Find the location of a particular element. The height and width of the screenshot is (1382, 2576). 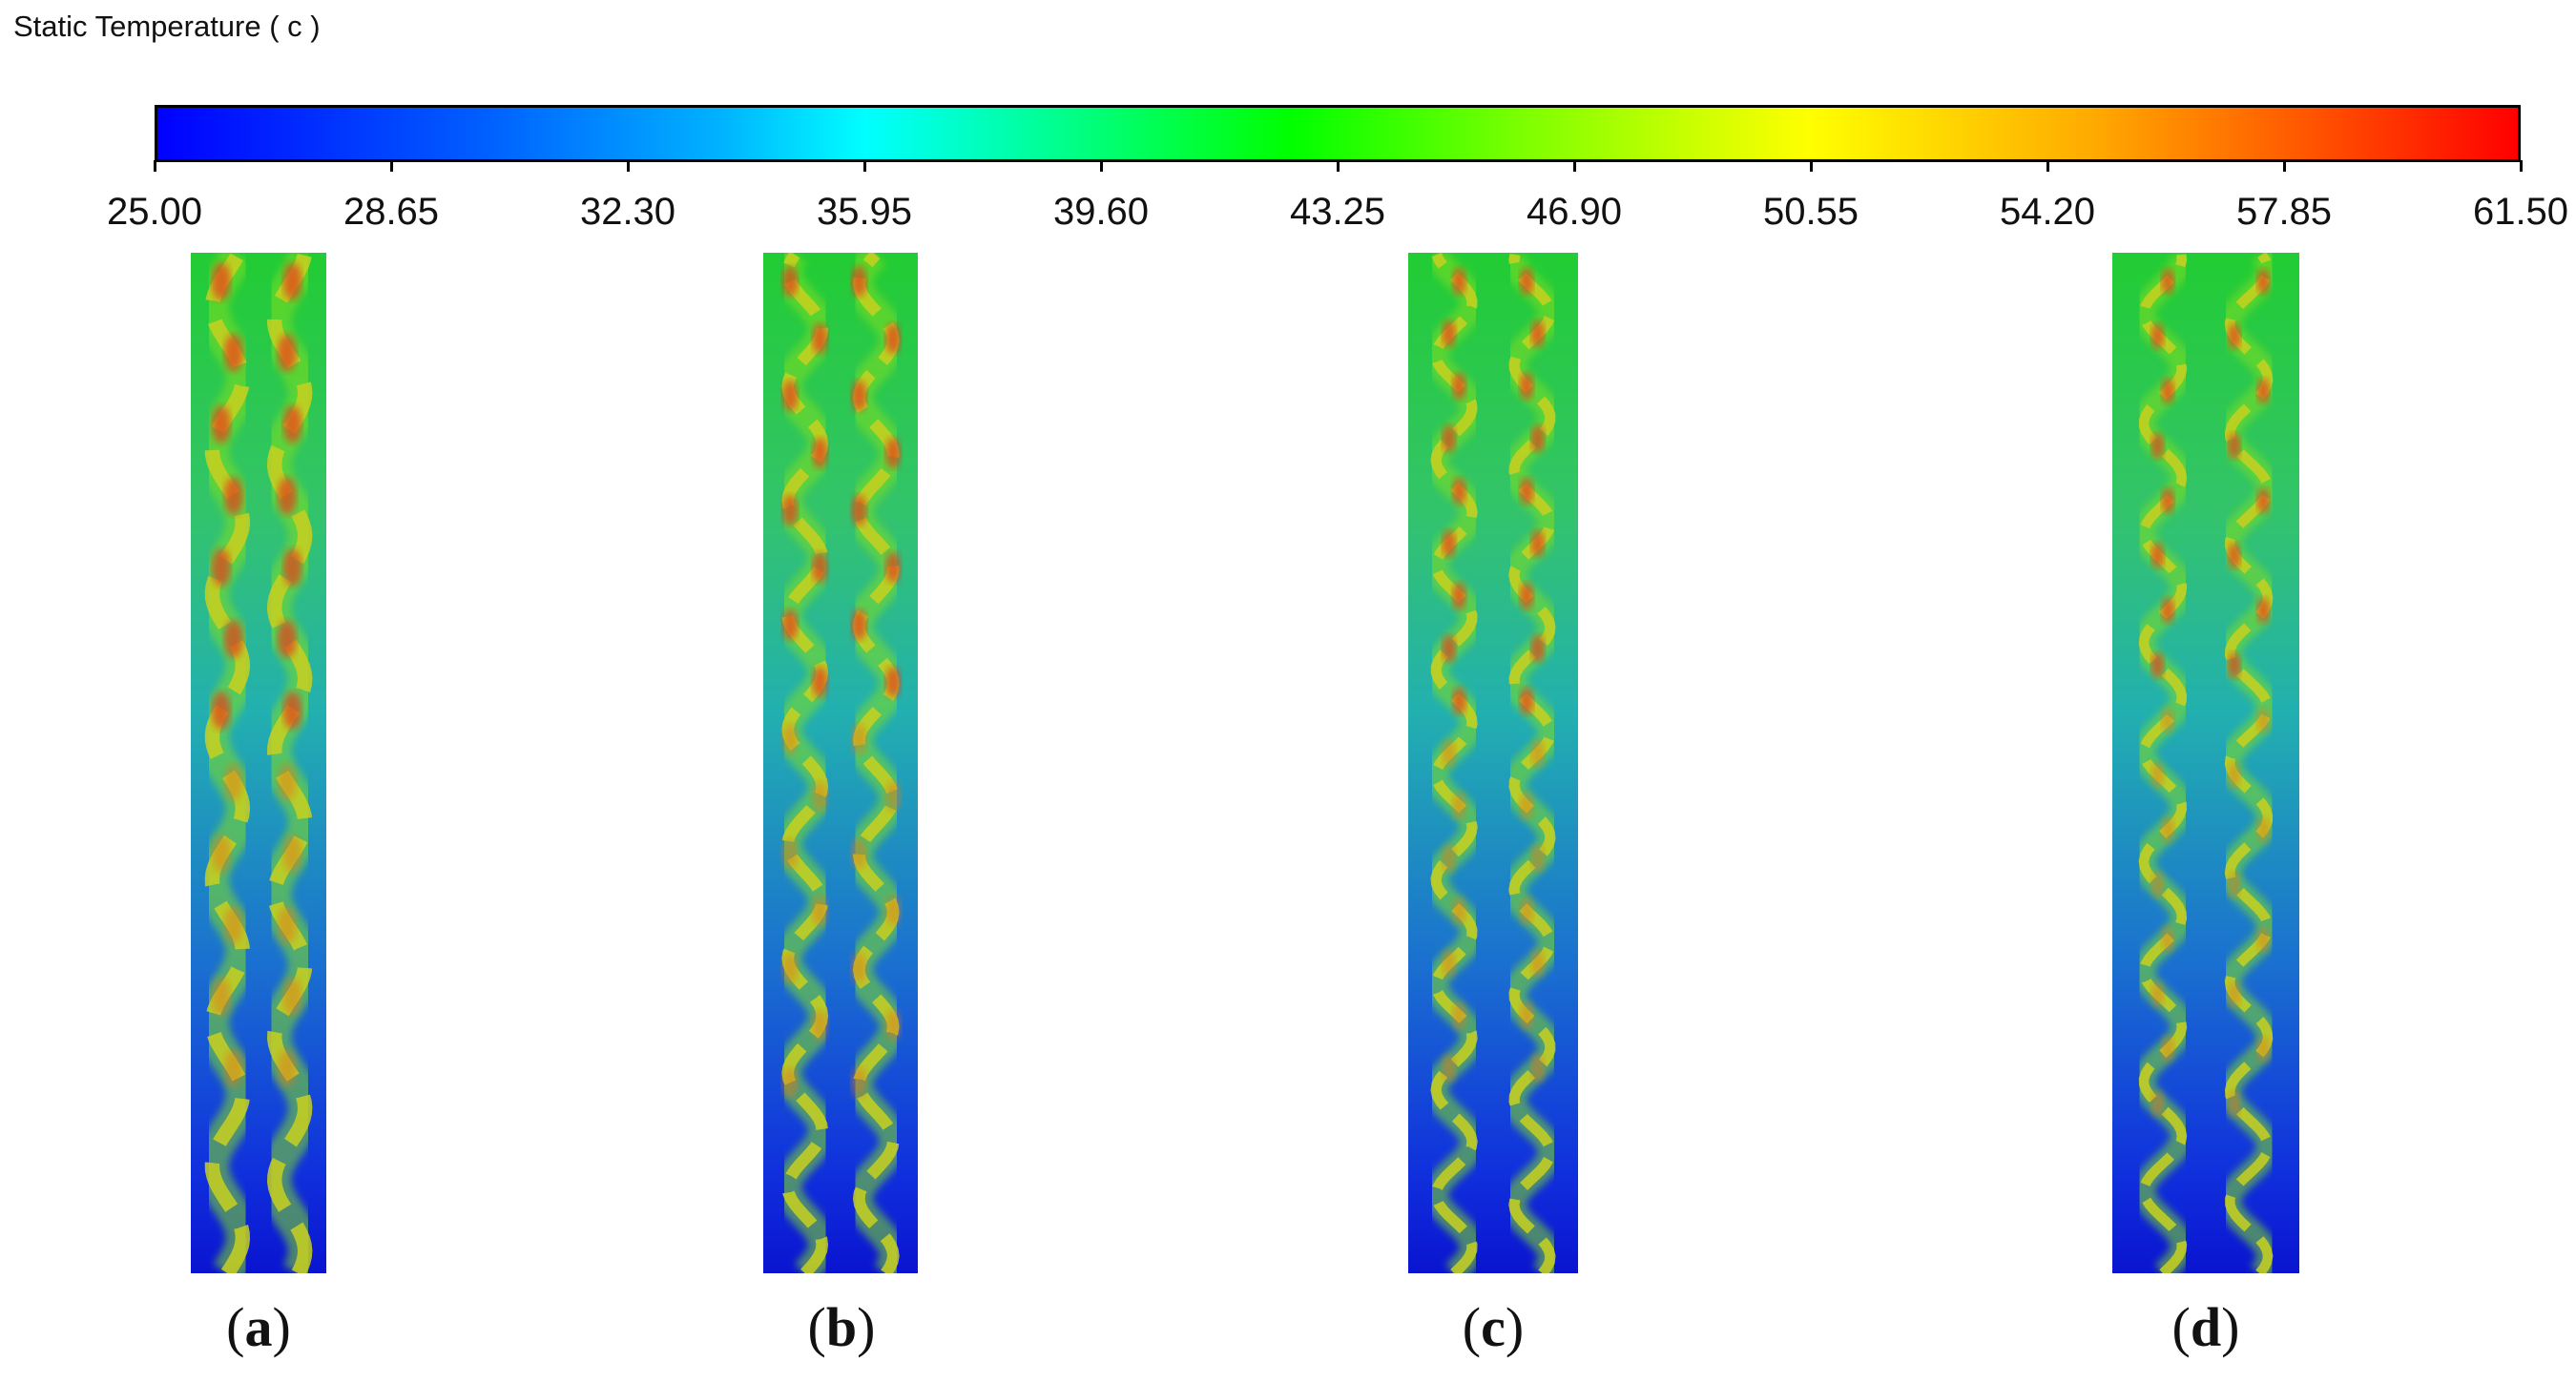

colorbar-tick-label: 54.20 is located at coordinates (2047, 212).